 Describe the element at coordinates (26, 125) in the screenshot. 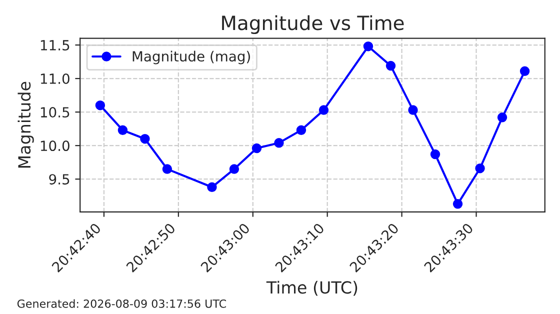

I see `y-axis-title: Magnitude` at that location.